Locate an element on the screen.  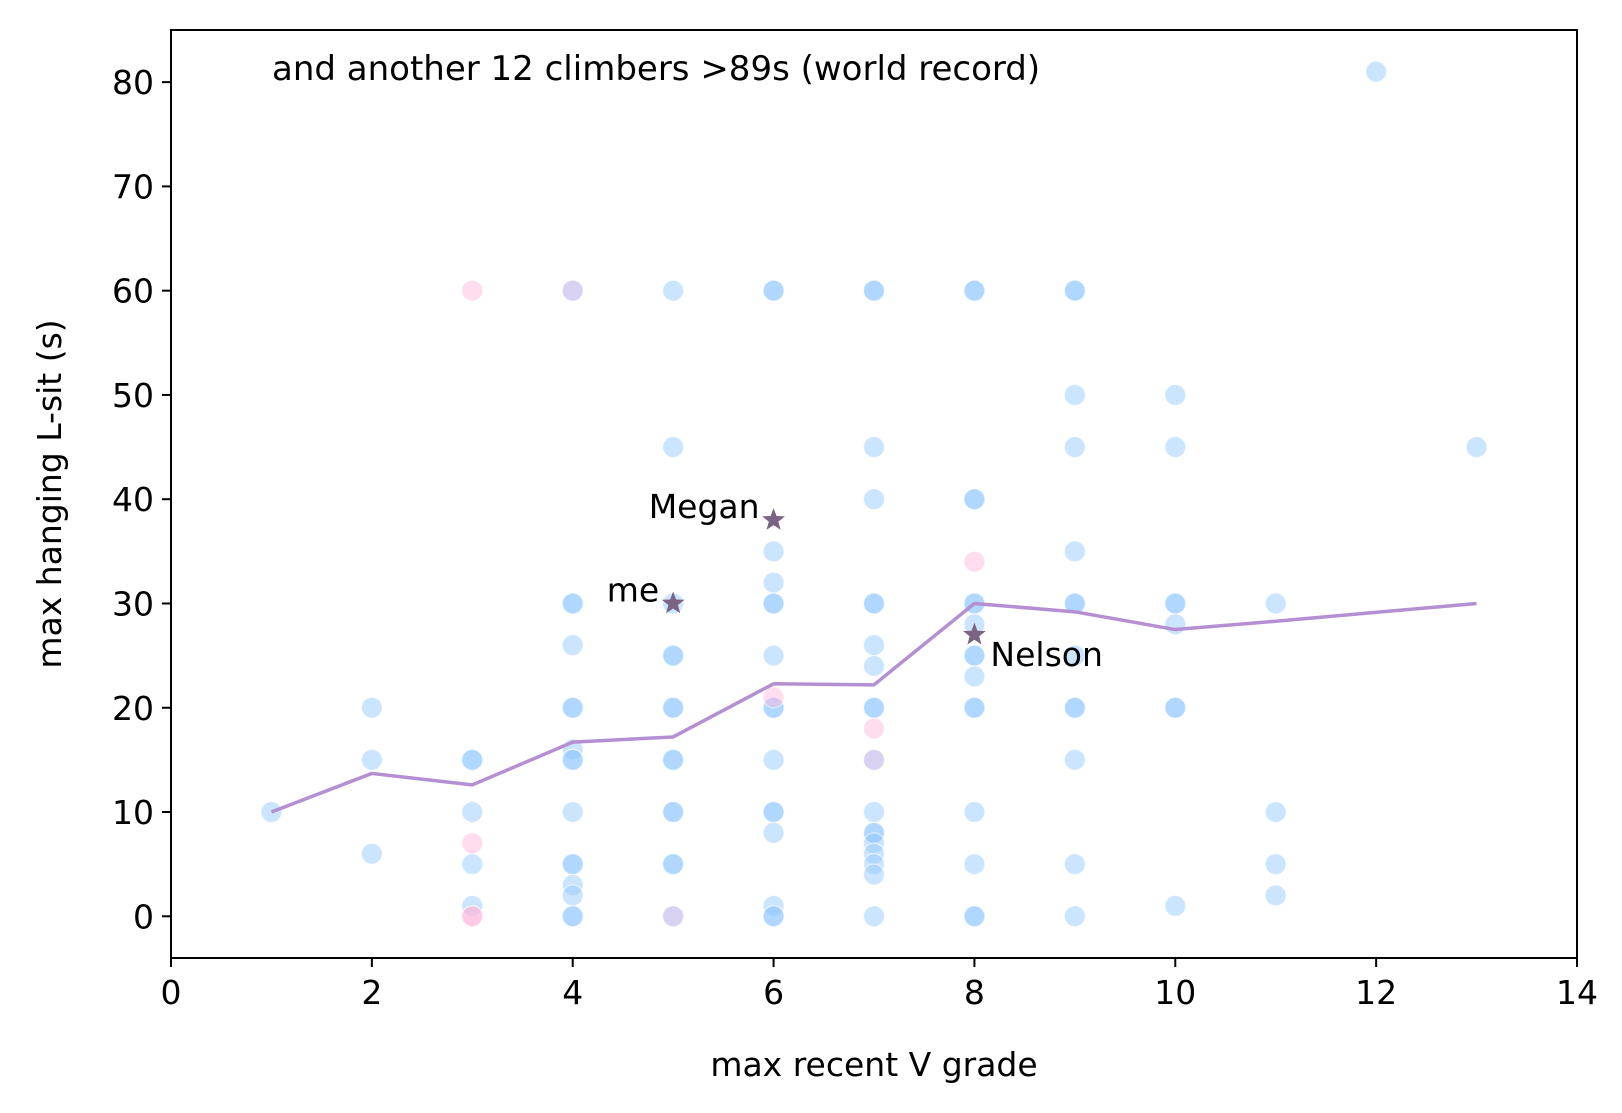
x-tick-label: 14 is located at coordinates (1577, 992).